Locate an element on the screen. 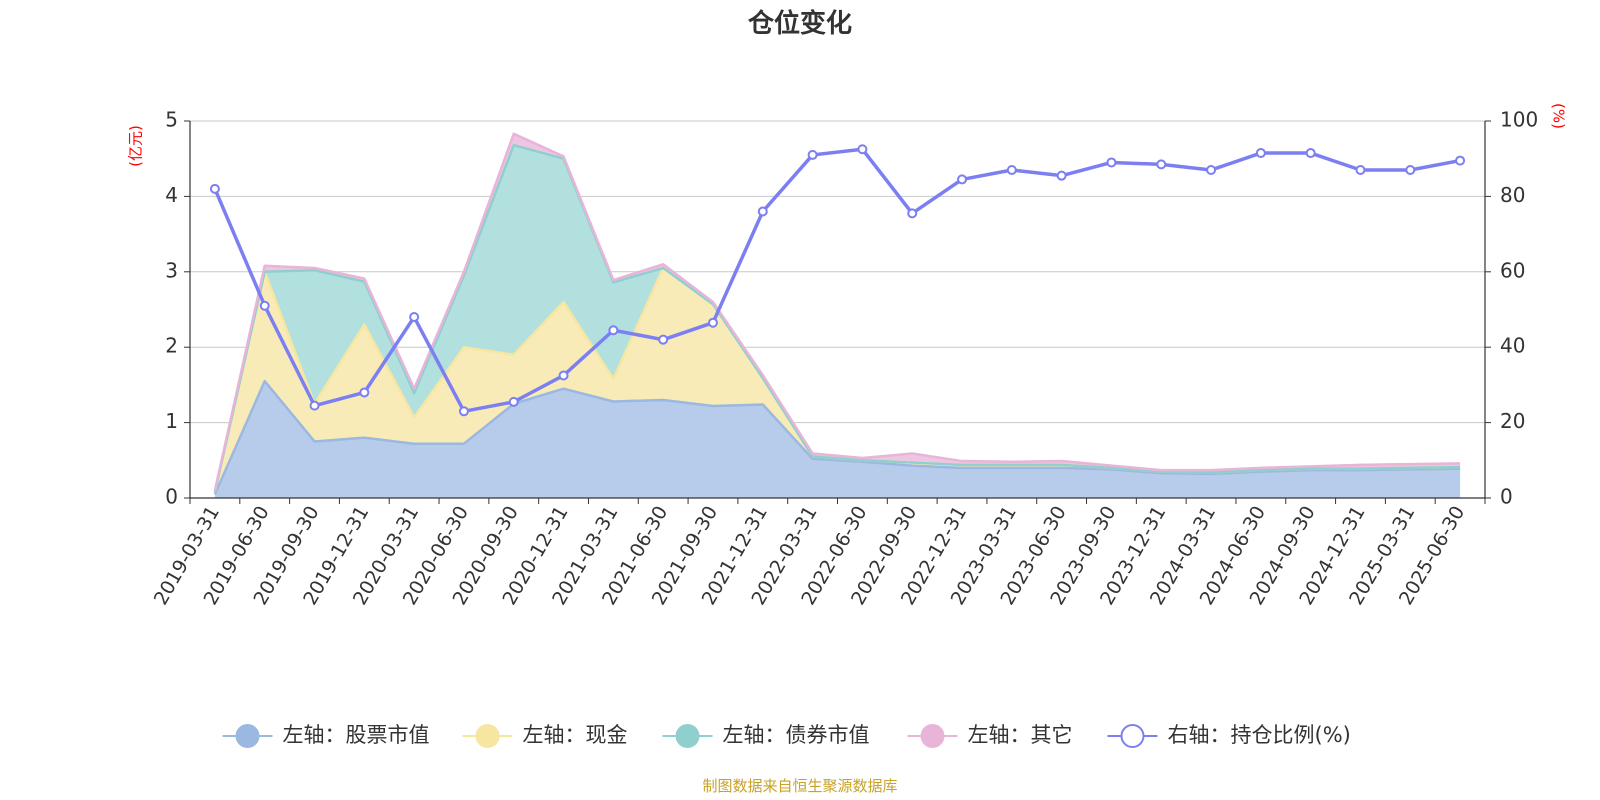 Image resolution: width=1600 pixels, height=800 pixels. right-tick-label: 100 is located at coordinates (1519, 120).